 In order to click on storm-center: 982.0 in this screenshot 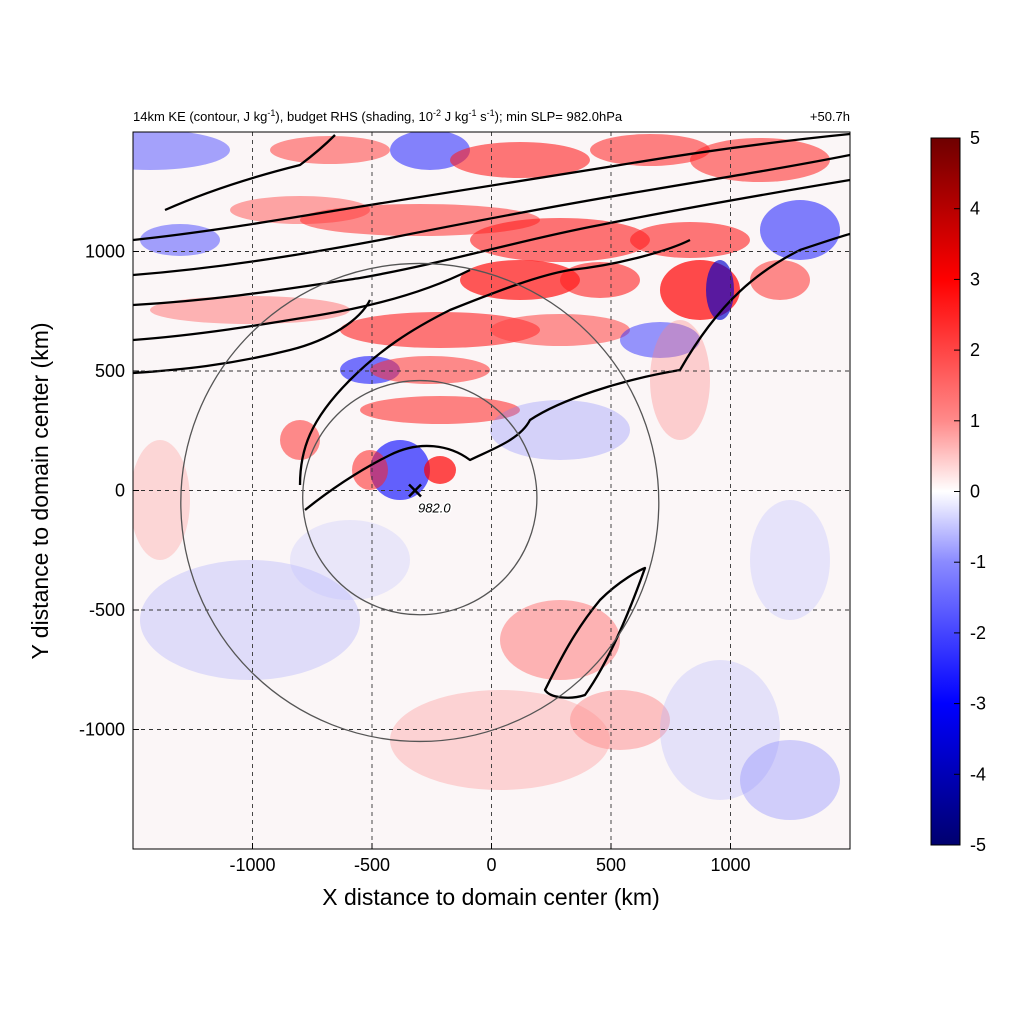, I will do `click(430, 500)`.